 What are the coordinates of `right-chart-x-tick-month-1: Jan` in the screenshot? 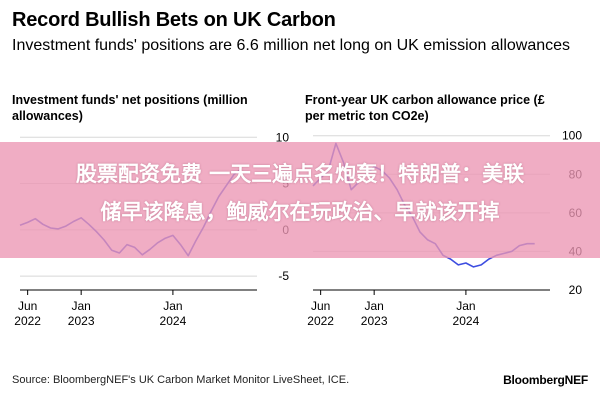 It's located at (373, 306).